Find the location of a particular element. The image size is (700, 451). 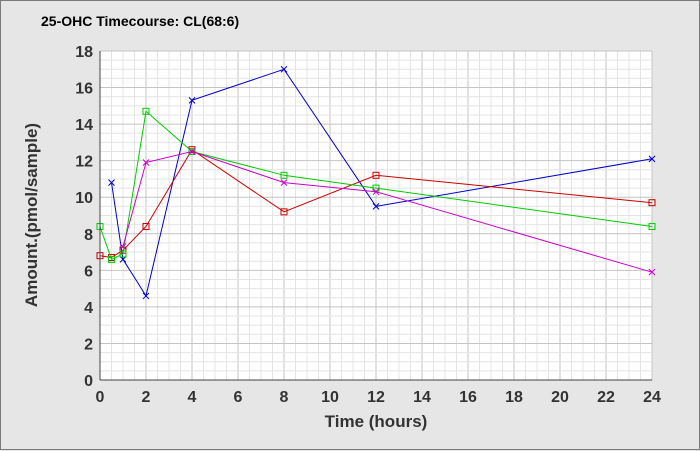

y-tick-label: 12 is located at coordinates (84, 162).